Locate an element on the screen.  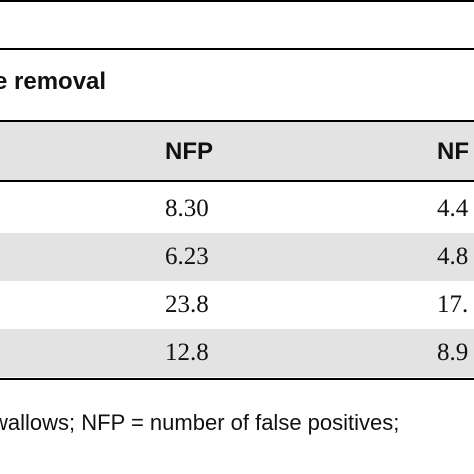
table-row: 23.8 17. is located at coordinates (237, 305).